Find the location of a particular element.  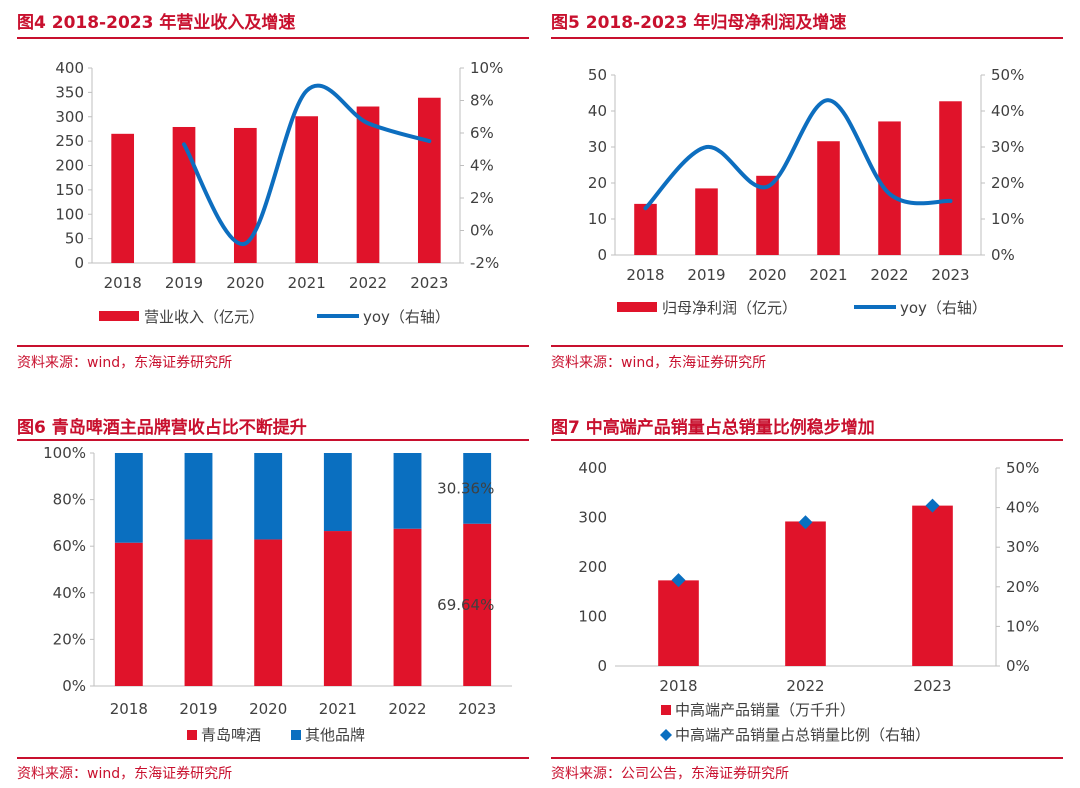

fig4-xtick-label: 2022 is located at coordinates (368, 283).